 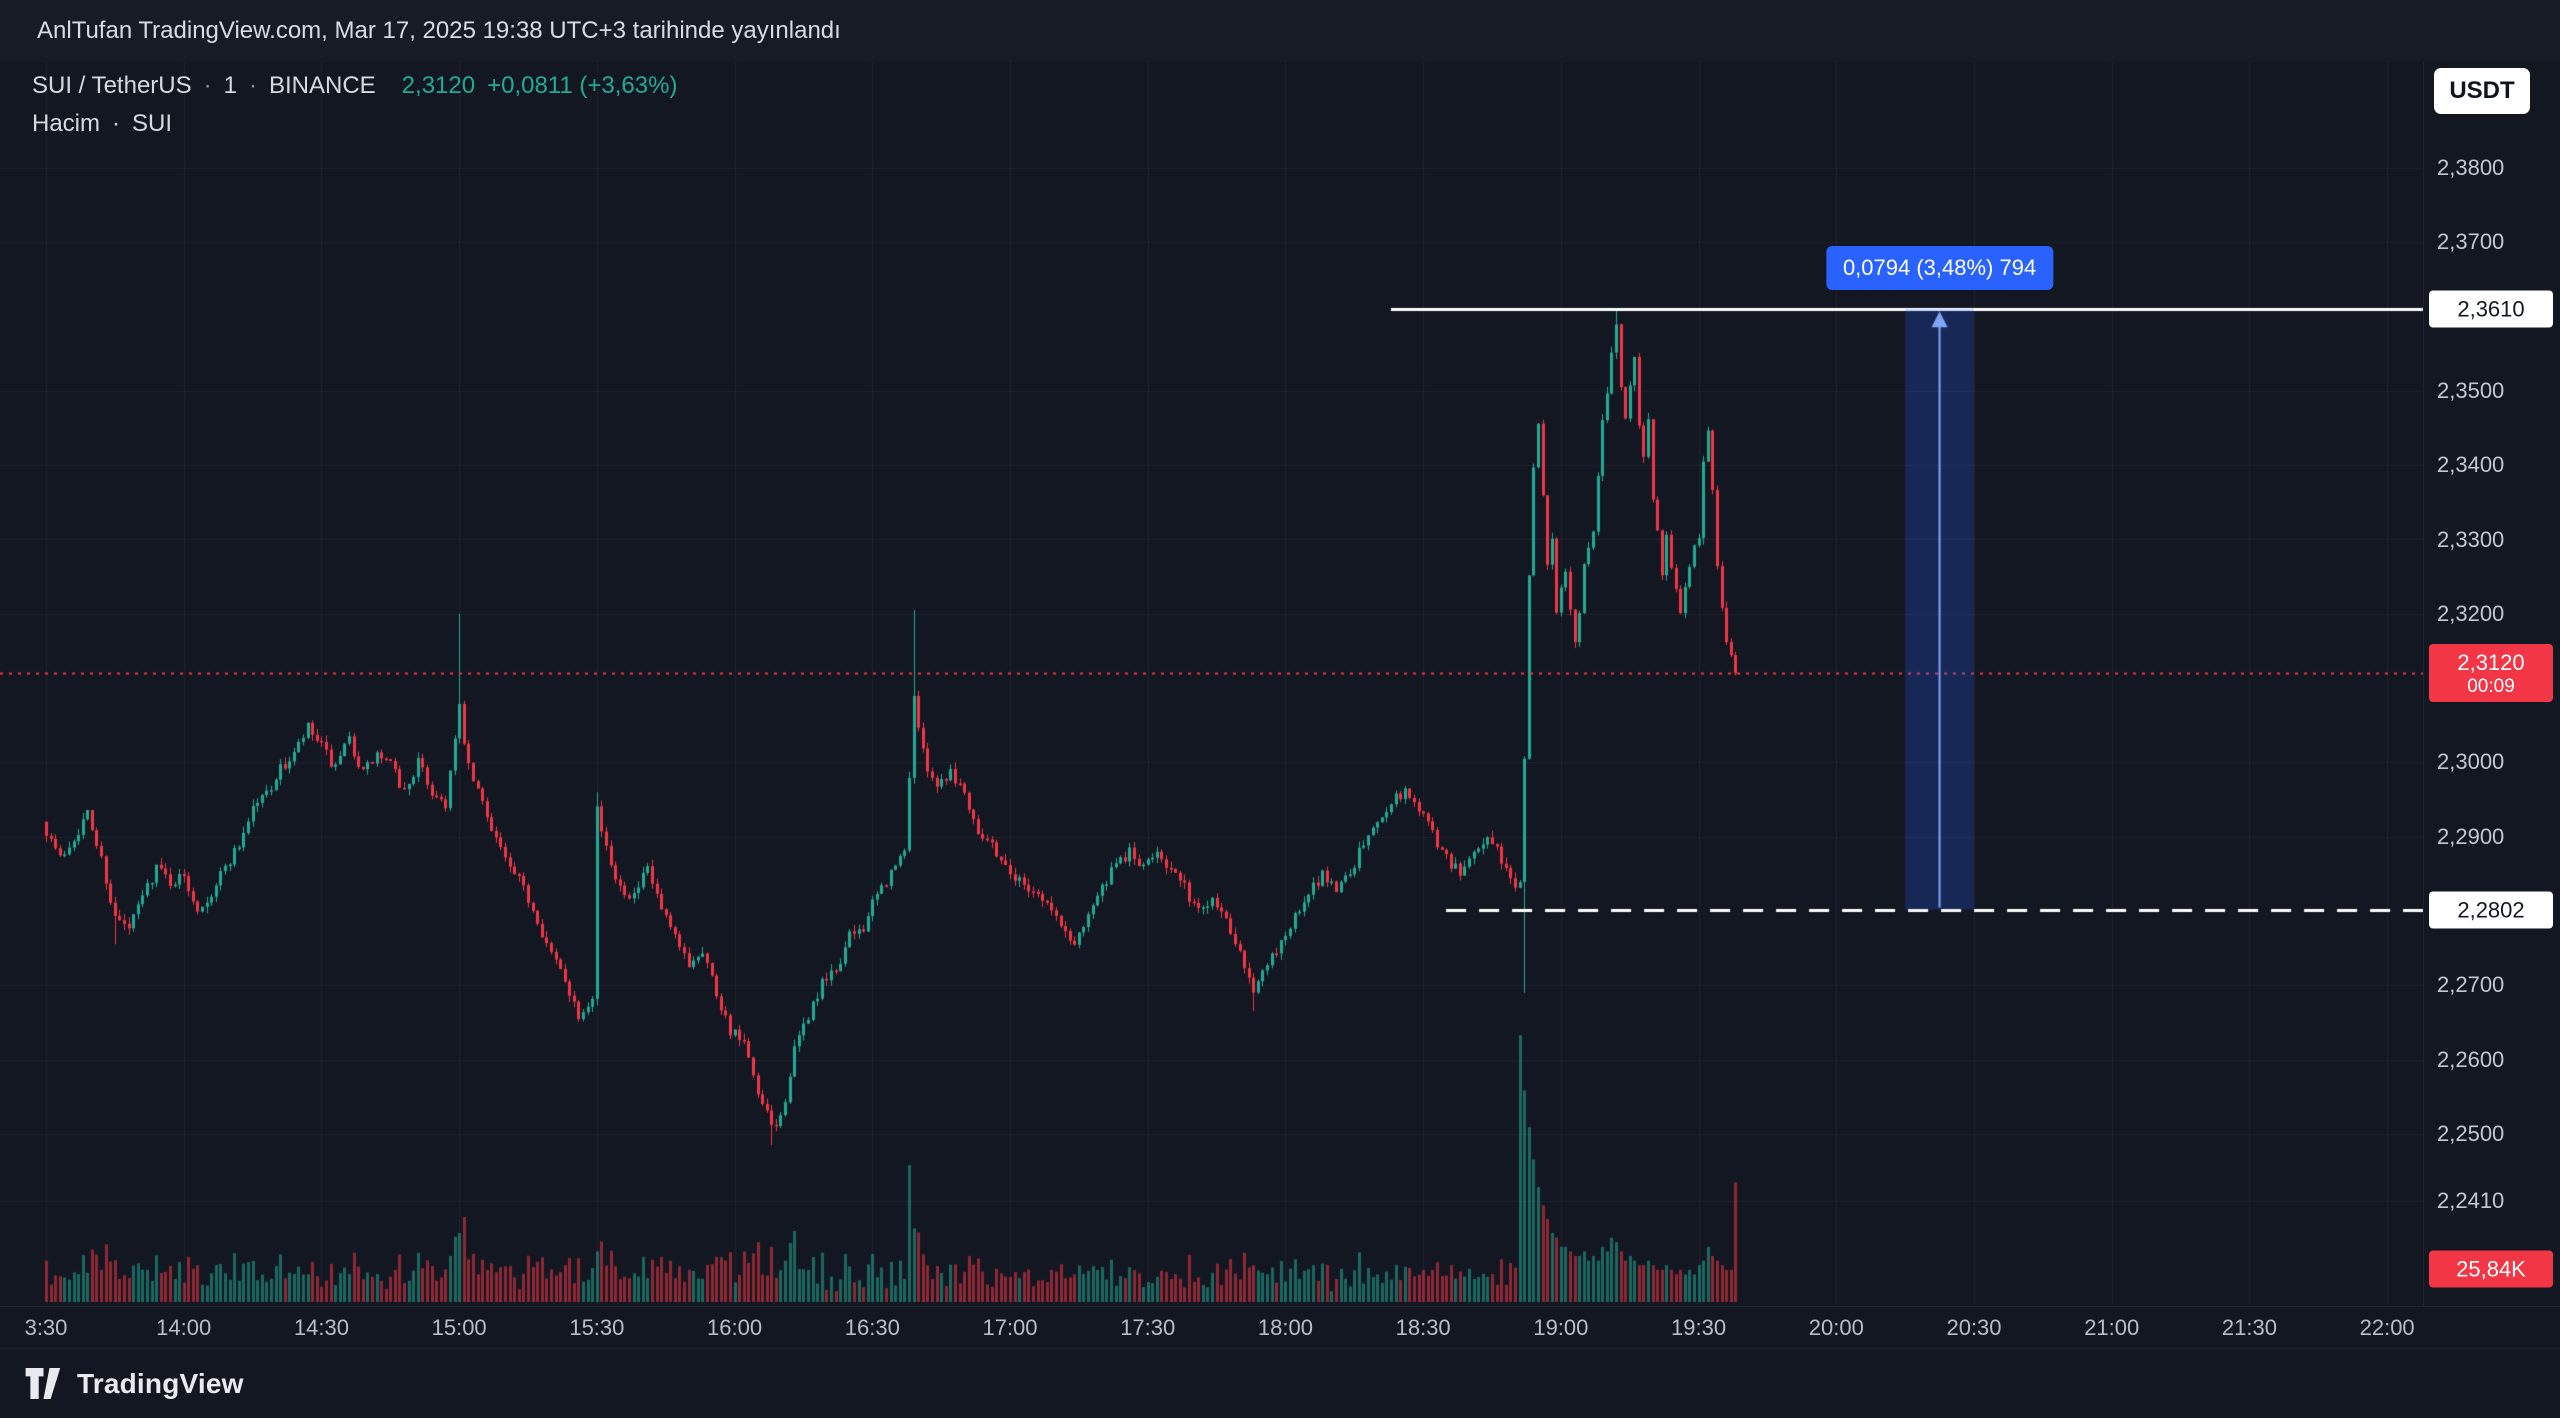 What do you see at coordinates (2471, 390) in the screenshot?
I see `price-tick: 2,3500` at bounding box center [2471, 390].